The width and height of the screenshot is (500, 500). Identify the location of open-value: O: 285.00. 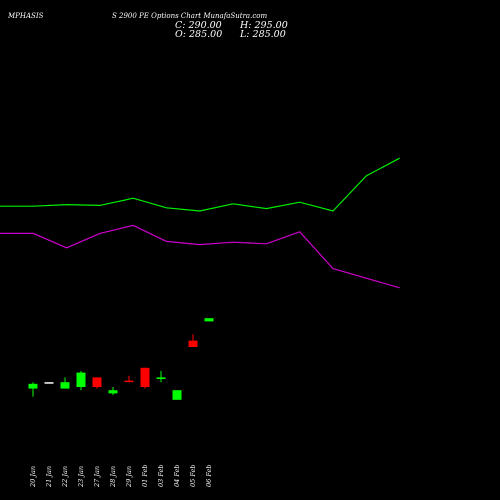
(199, 34).